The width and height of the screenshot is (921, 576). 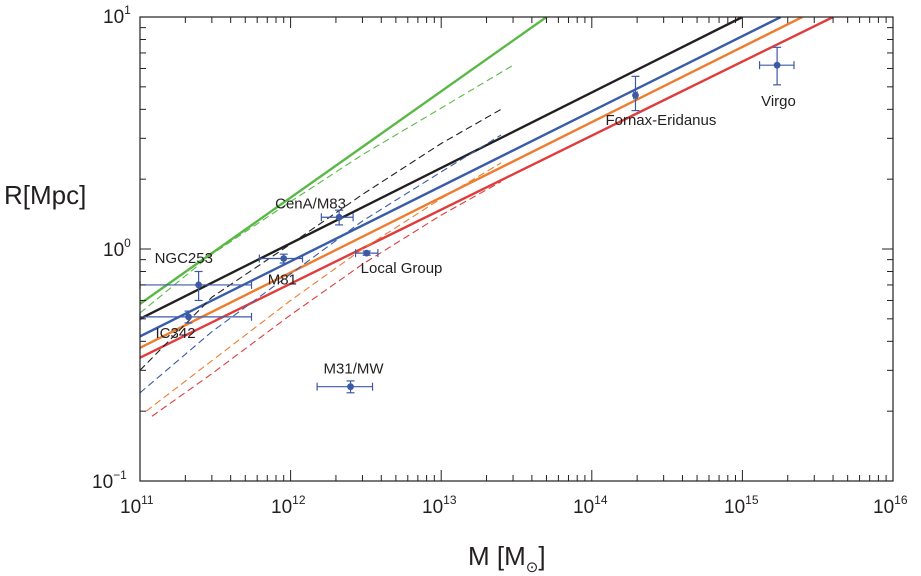 What do you see at coordinates (109, 480) in the screenshot?
I see `y-tick-label-1: 10⁻¹` at bounding box center [109, 480].